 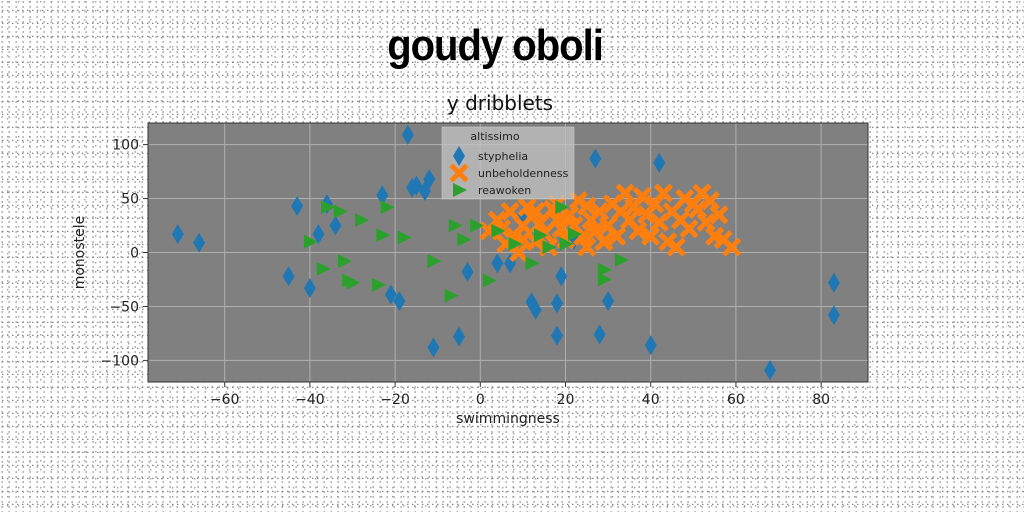 I want to click on x-axis-label: swimmingness, so click(x=508, y=419).